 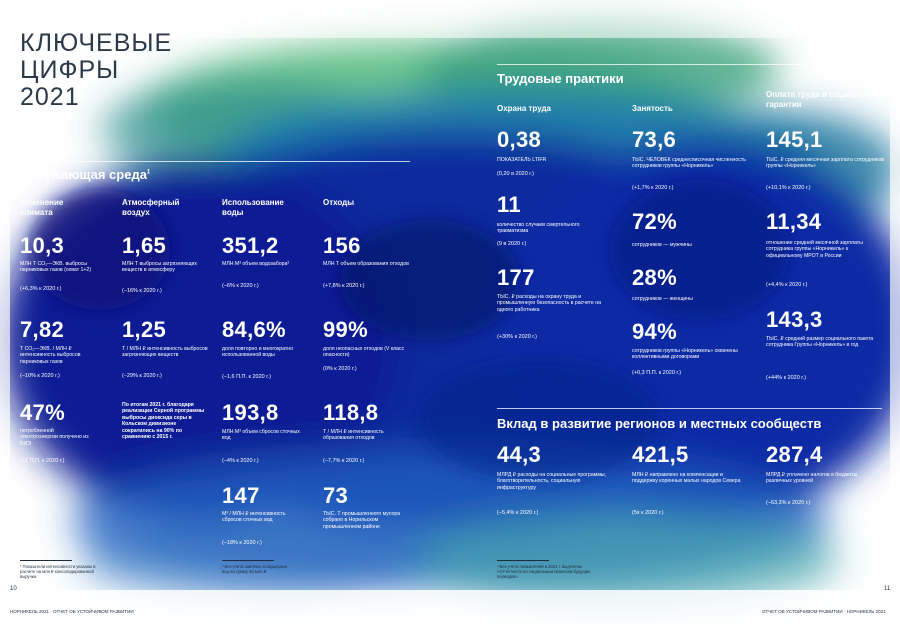 What do you see at coordinates (887, 589) in the screenshot?
I see `page-number-right: 11` at bounding box center [887, 589].